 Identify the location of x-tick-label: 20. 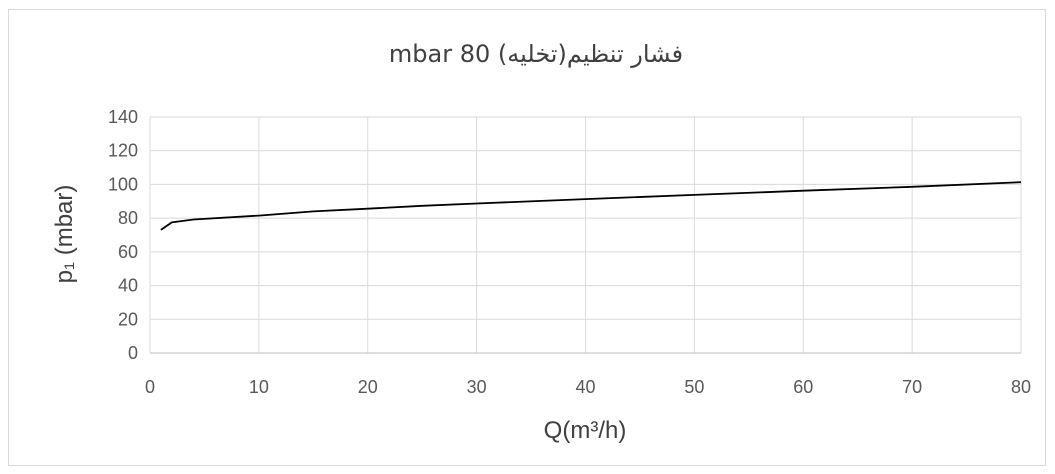
(368, 387).